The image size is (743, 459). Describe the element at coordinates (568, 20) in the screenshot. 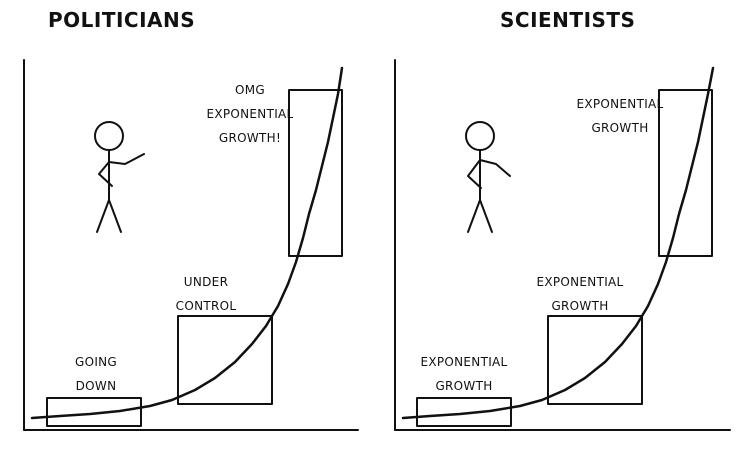

I see `panel-title: SCIENTISTS` at that location.